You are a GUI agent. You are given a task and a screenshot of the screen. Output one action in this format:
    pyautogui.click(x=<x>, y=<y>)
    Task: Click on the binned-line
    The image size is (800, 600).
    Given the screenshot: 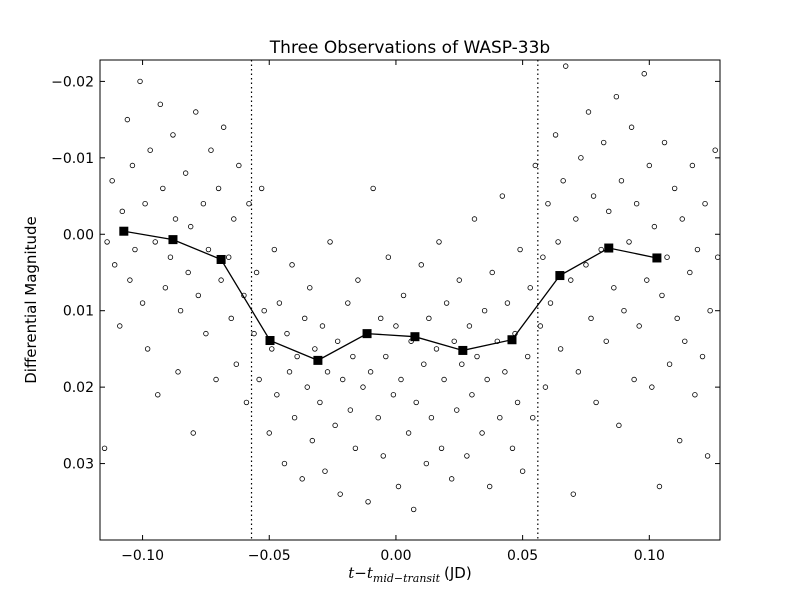 What is the action you would take?
    pyautogui.click(x=390, y=296)
    